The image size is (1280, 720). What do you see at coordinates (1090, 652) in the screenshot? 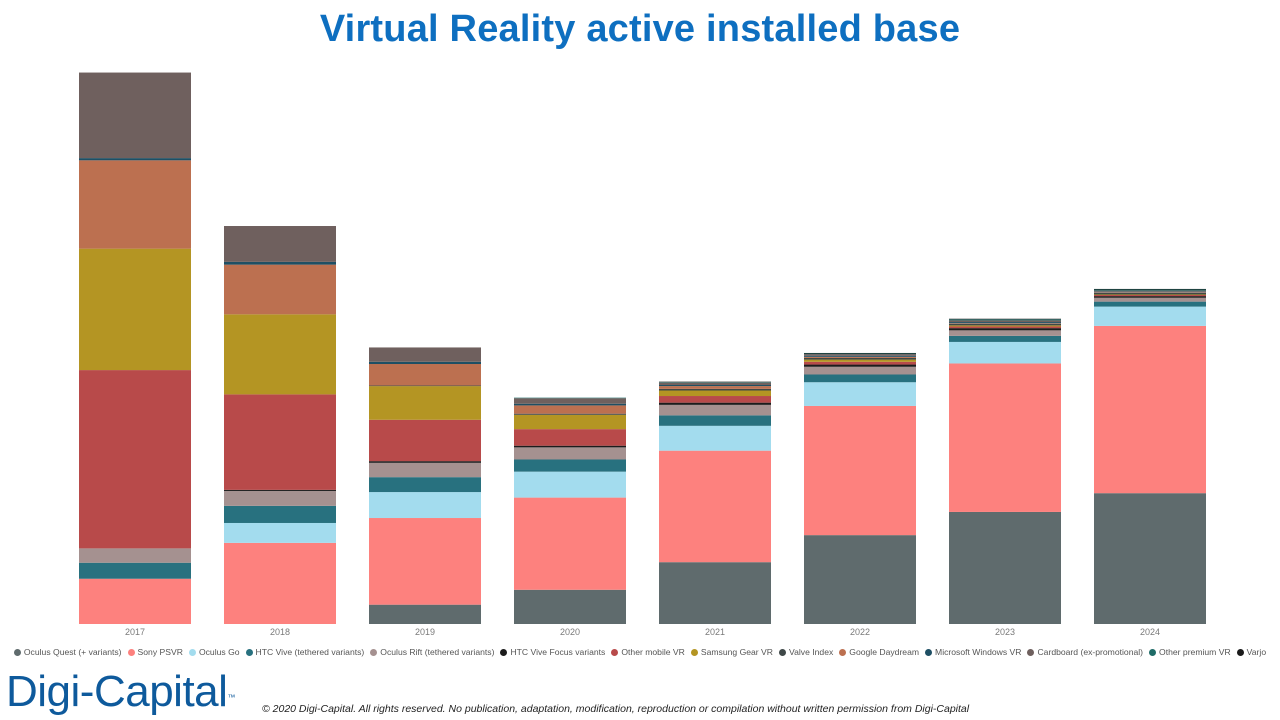
I see `legend-label: Cardboard (ex-promotional)` at bounding box center [1090, 652].